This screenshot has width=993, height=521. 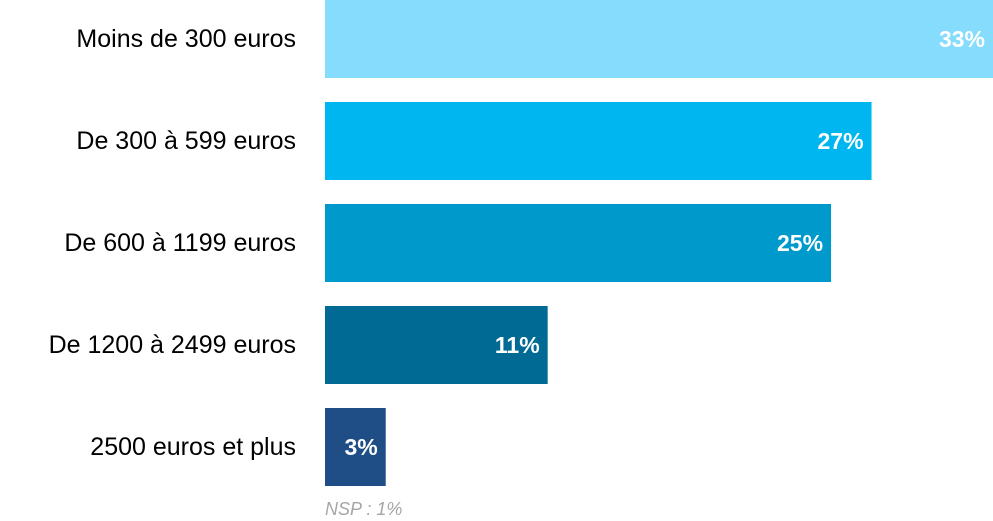 I want to click on value-label-1: 33%, so click(x=962, y=39).